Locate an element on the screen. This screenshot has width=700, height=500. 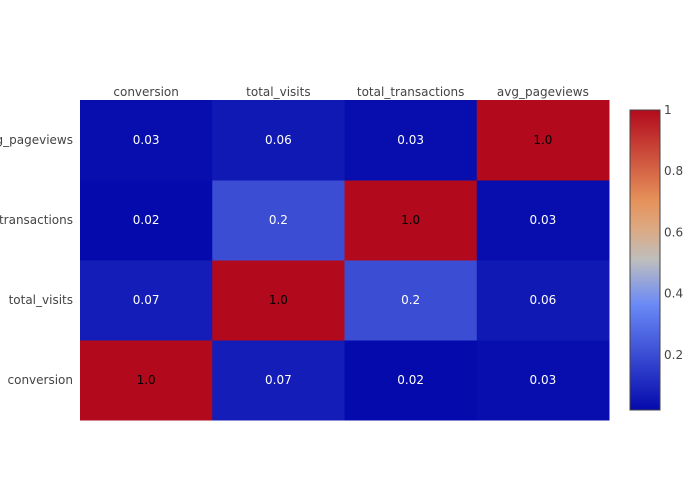
heatmap-cell-avg_pageviews-total_visits is located at coordinates (278, 140).